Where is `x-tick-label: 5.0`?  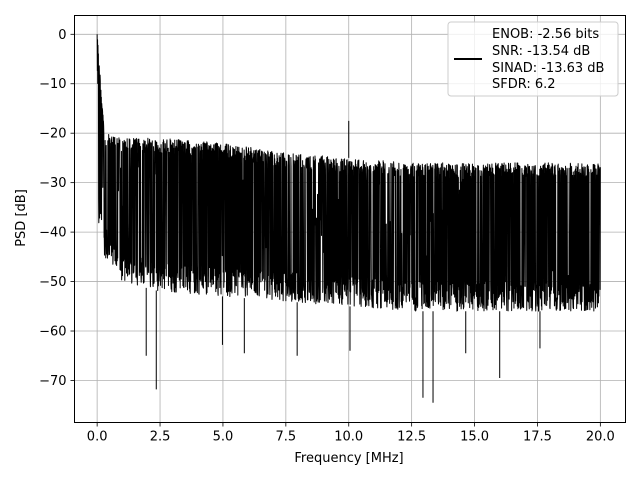
x-tick-label: 5.0 is located at coordinates (223, 437).